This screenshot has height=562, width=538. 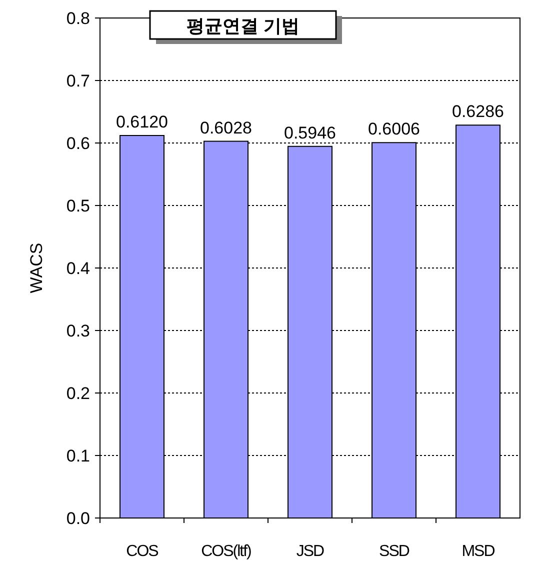 What do you see at coordinates (310, 132) in the screenshot?
I see `data-label: 0.5946` at bounding box center [310, 132].